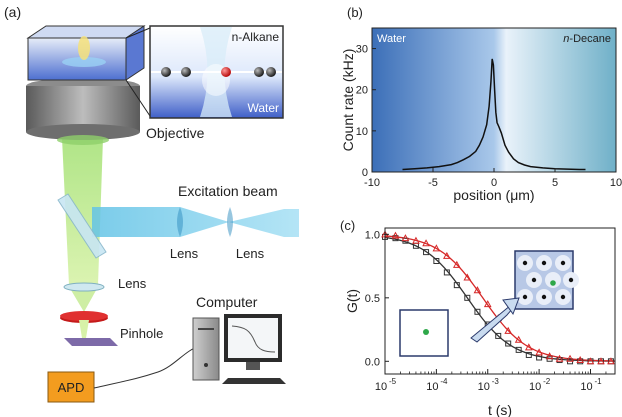 The width and height of the screenshot is (622, 417). I want to click on tower-slot, so click(206, 329).